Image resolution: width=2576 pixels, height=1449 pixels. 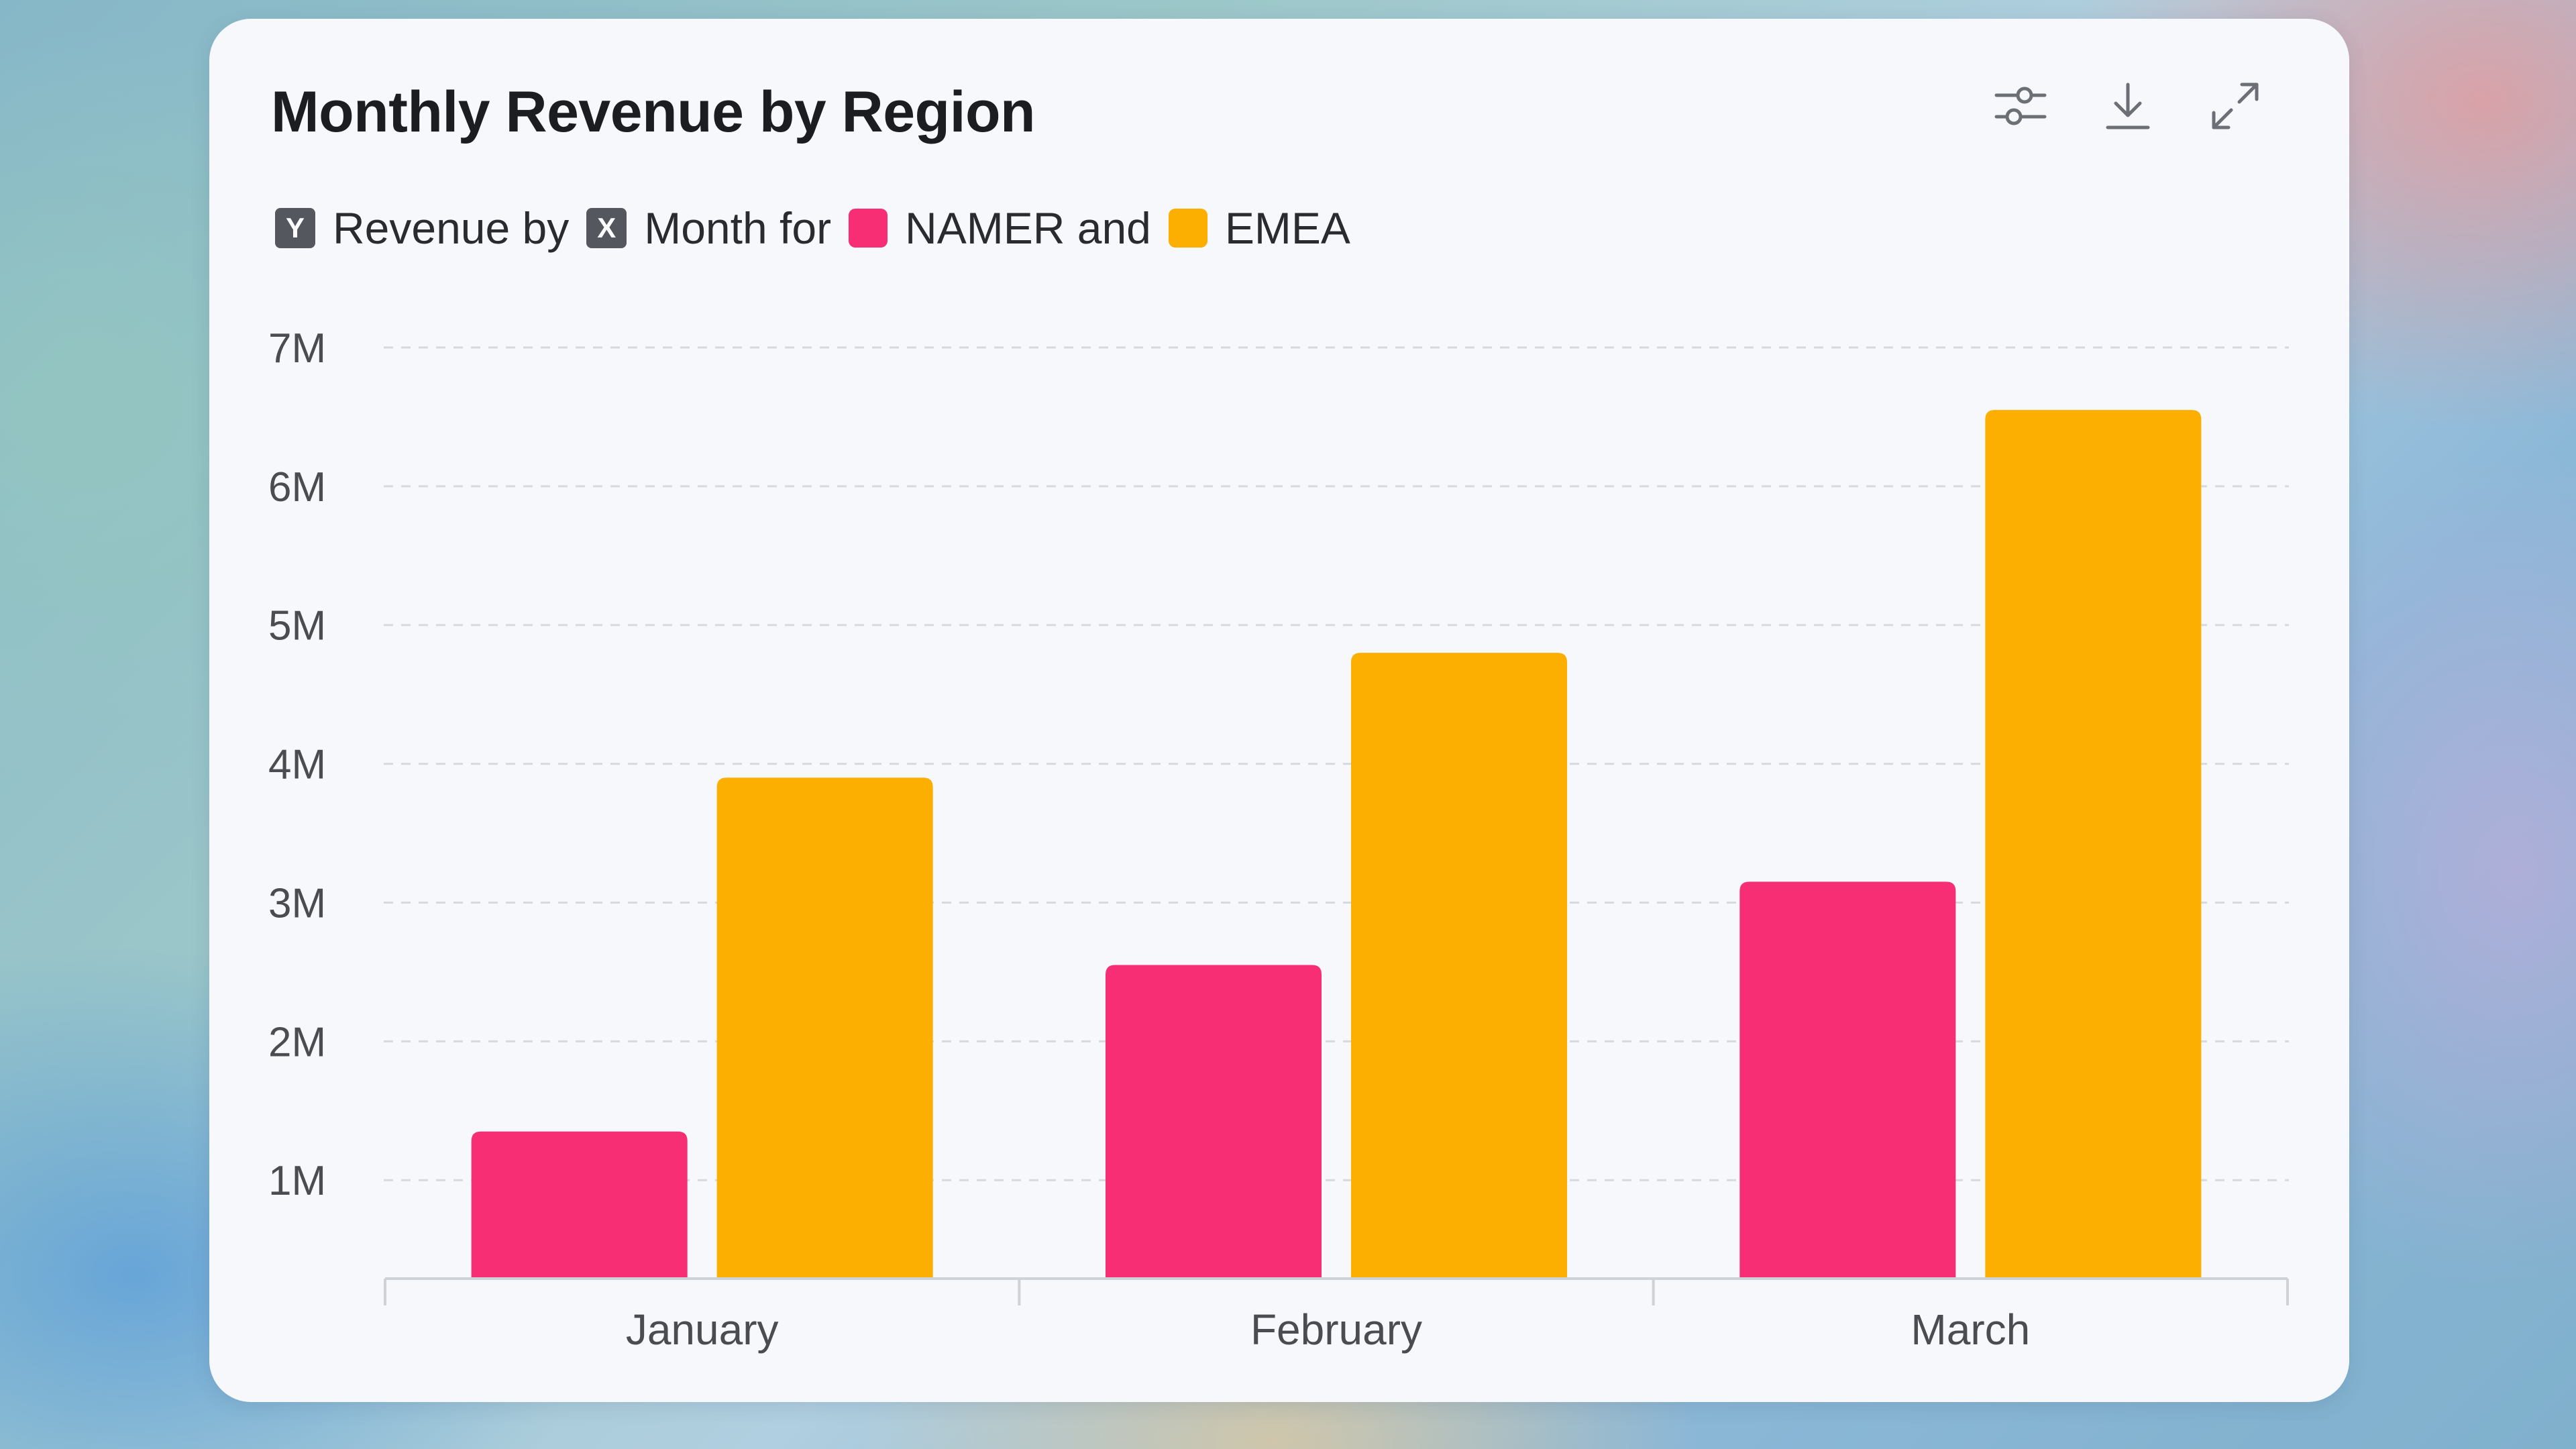 I want to click on download-icon, so click(x=2128, y=106).